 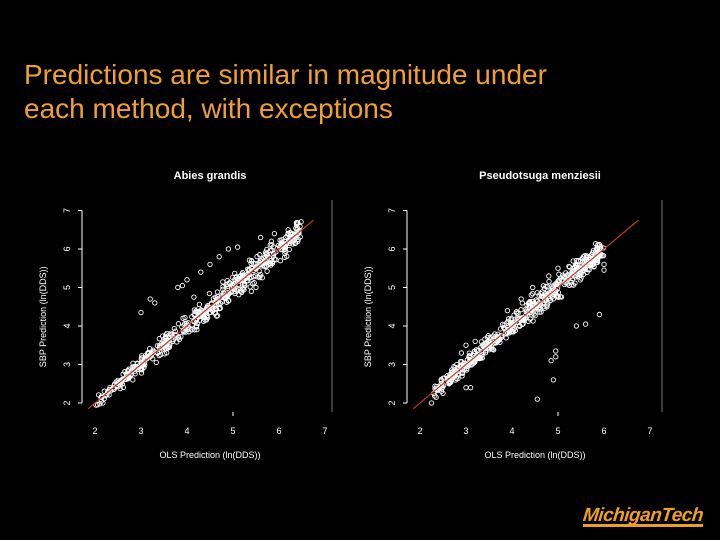 What do you see at coordinates (210, 176) in the screenshot?
I see `chart-title: Abies grandis` at bounding box center [210, 176].